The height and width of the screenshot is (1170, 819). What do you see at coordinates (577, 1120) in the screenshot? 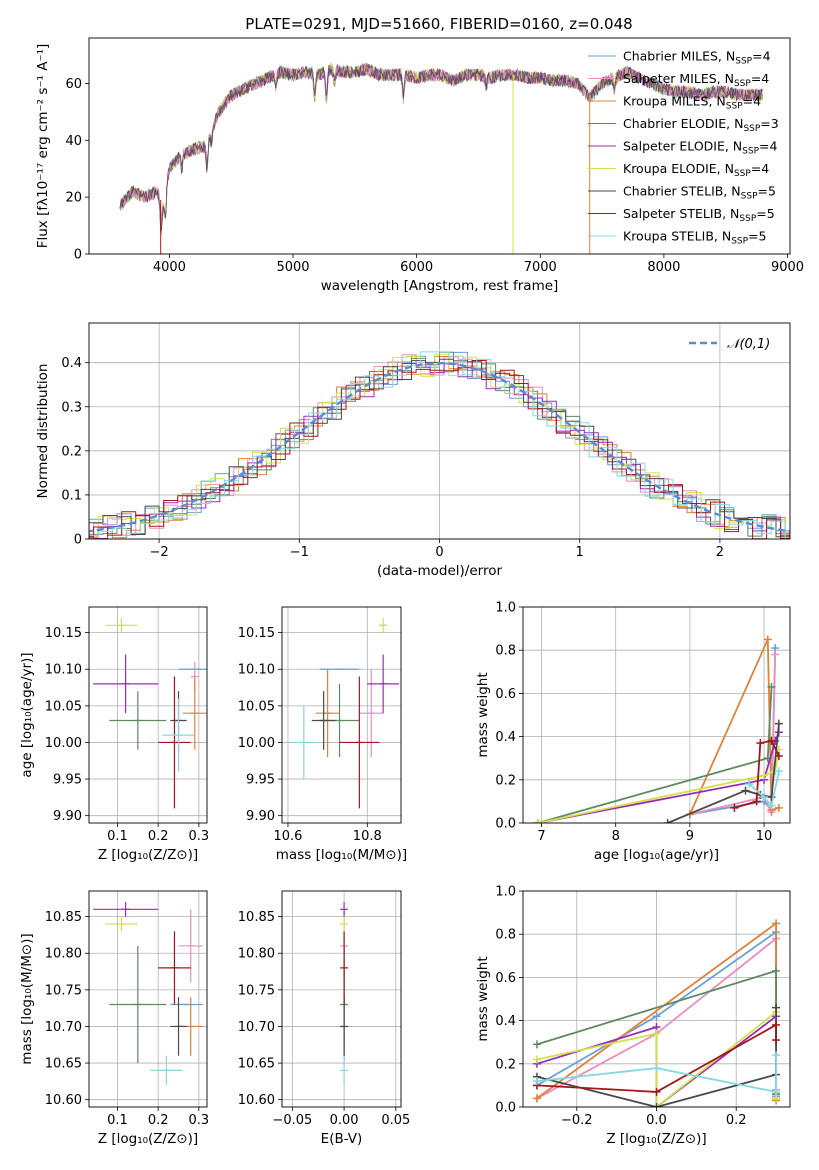
I see `x-tick-label: −0.2` at bounding box center [577, 1120].